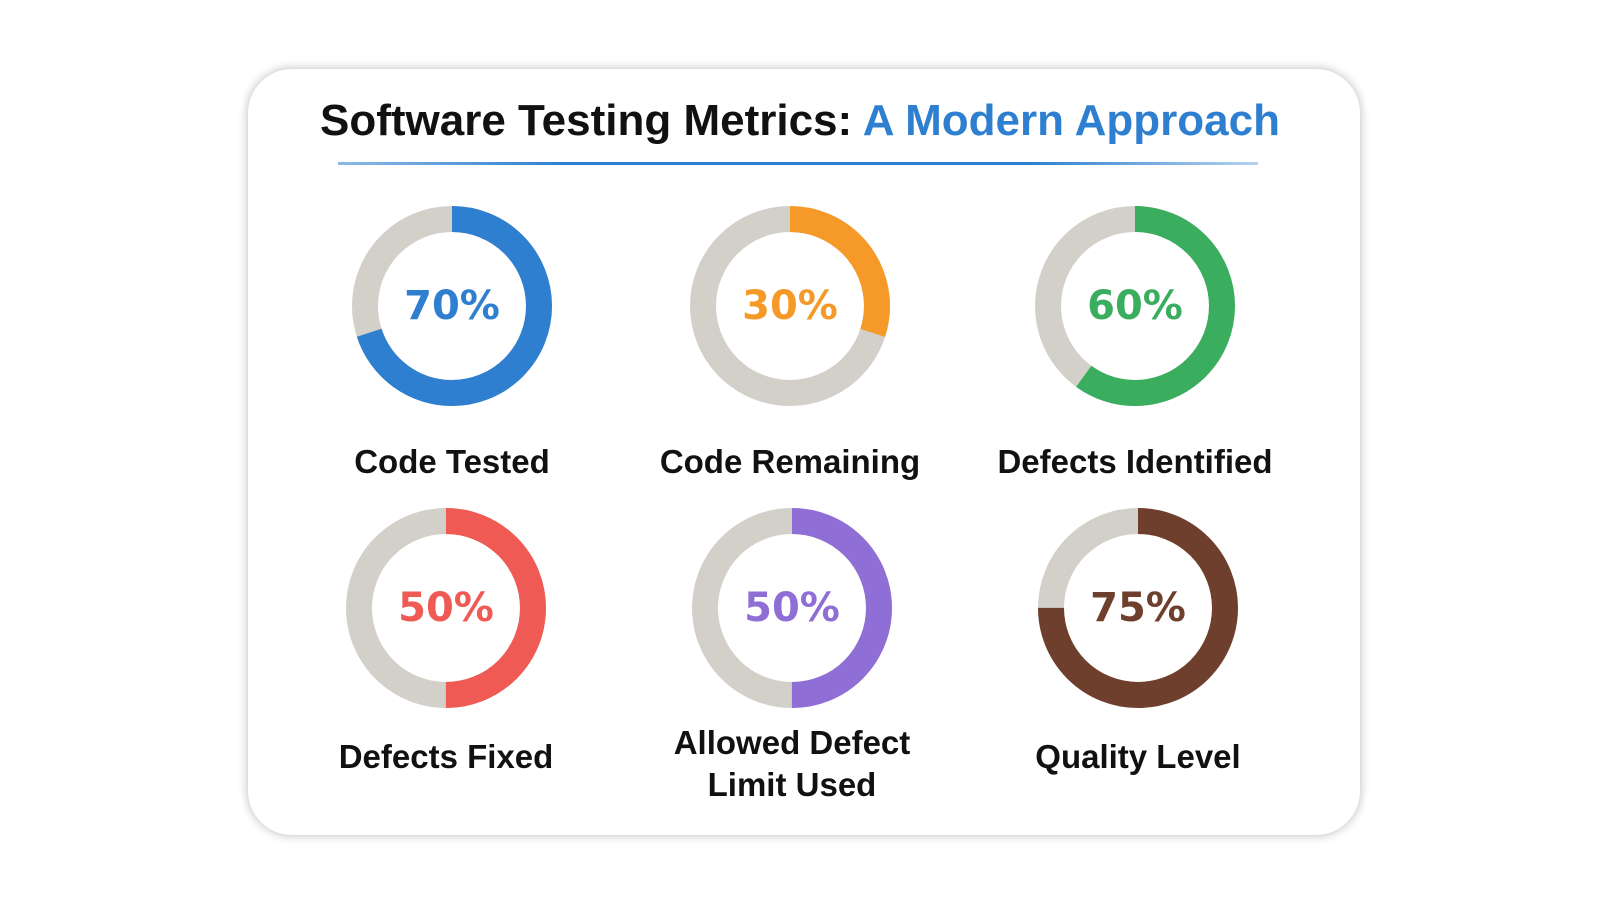  I want to click on title-underline, so click(798, 163).